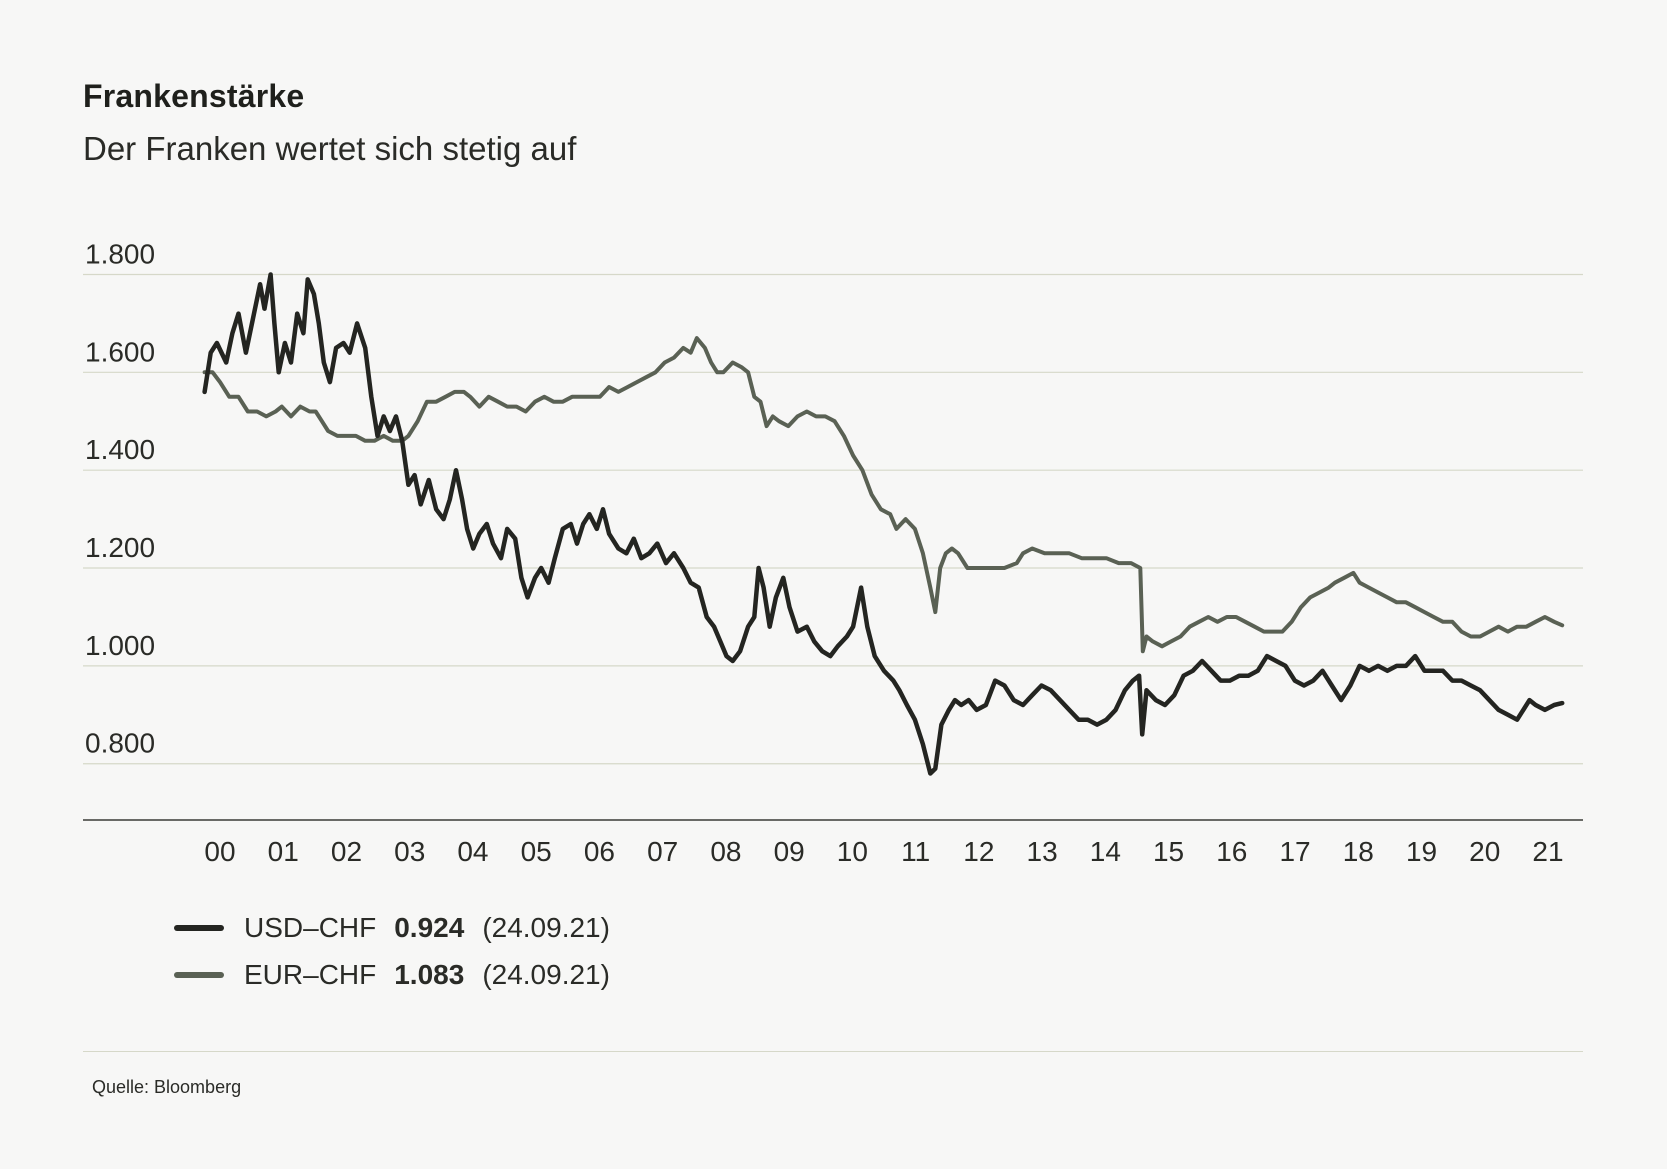 This screenshot has height=1169, width=1667. Describe the element at coordinates (1231, 851) in the screenshot. I see `x-tick-label: 16` at that location.